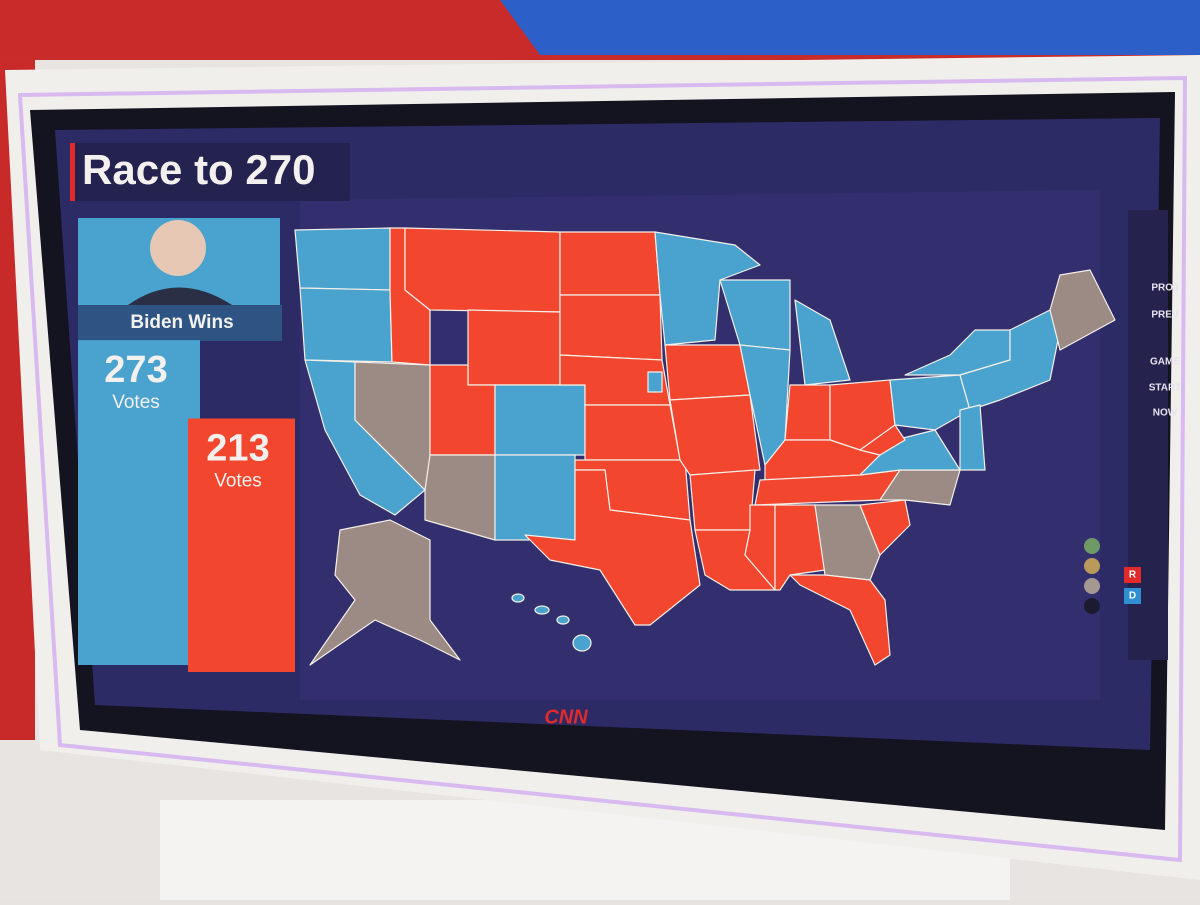  I want to click on menu-item: PREV, so click(1165, 315).